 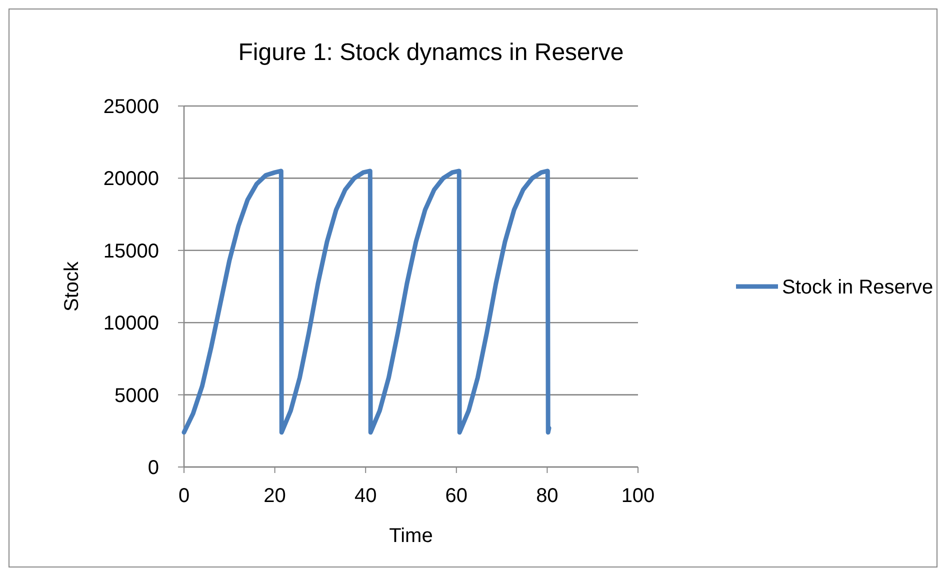 What do you see at coordinates (131, 107) in the screenshot?
I see `y-tick-label: 25000` at bounding box center [131, 107].